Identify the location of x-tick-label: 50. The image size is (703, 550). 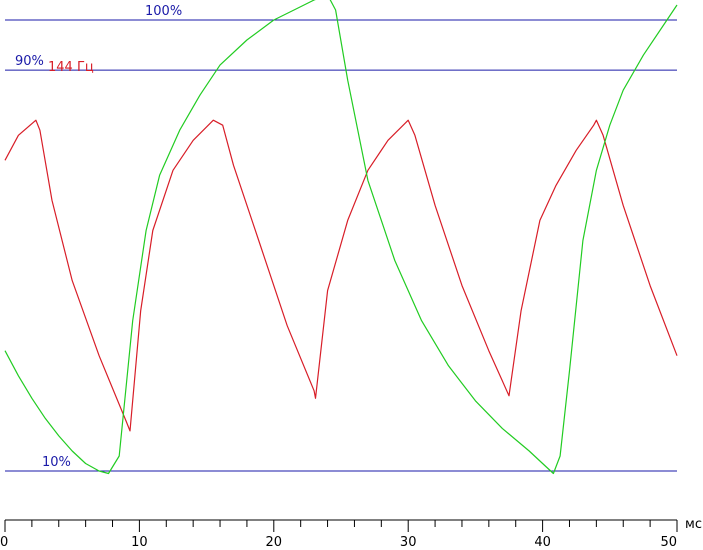
(668, 542).